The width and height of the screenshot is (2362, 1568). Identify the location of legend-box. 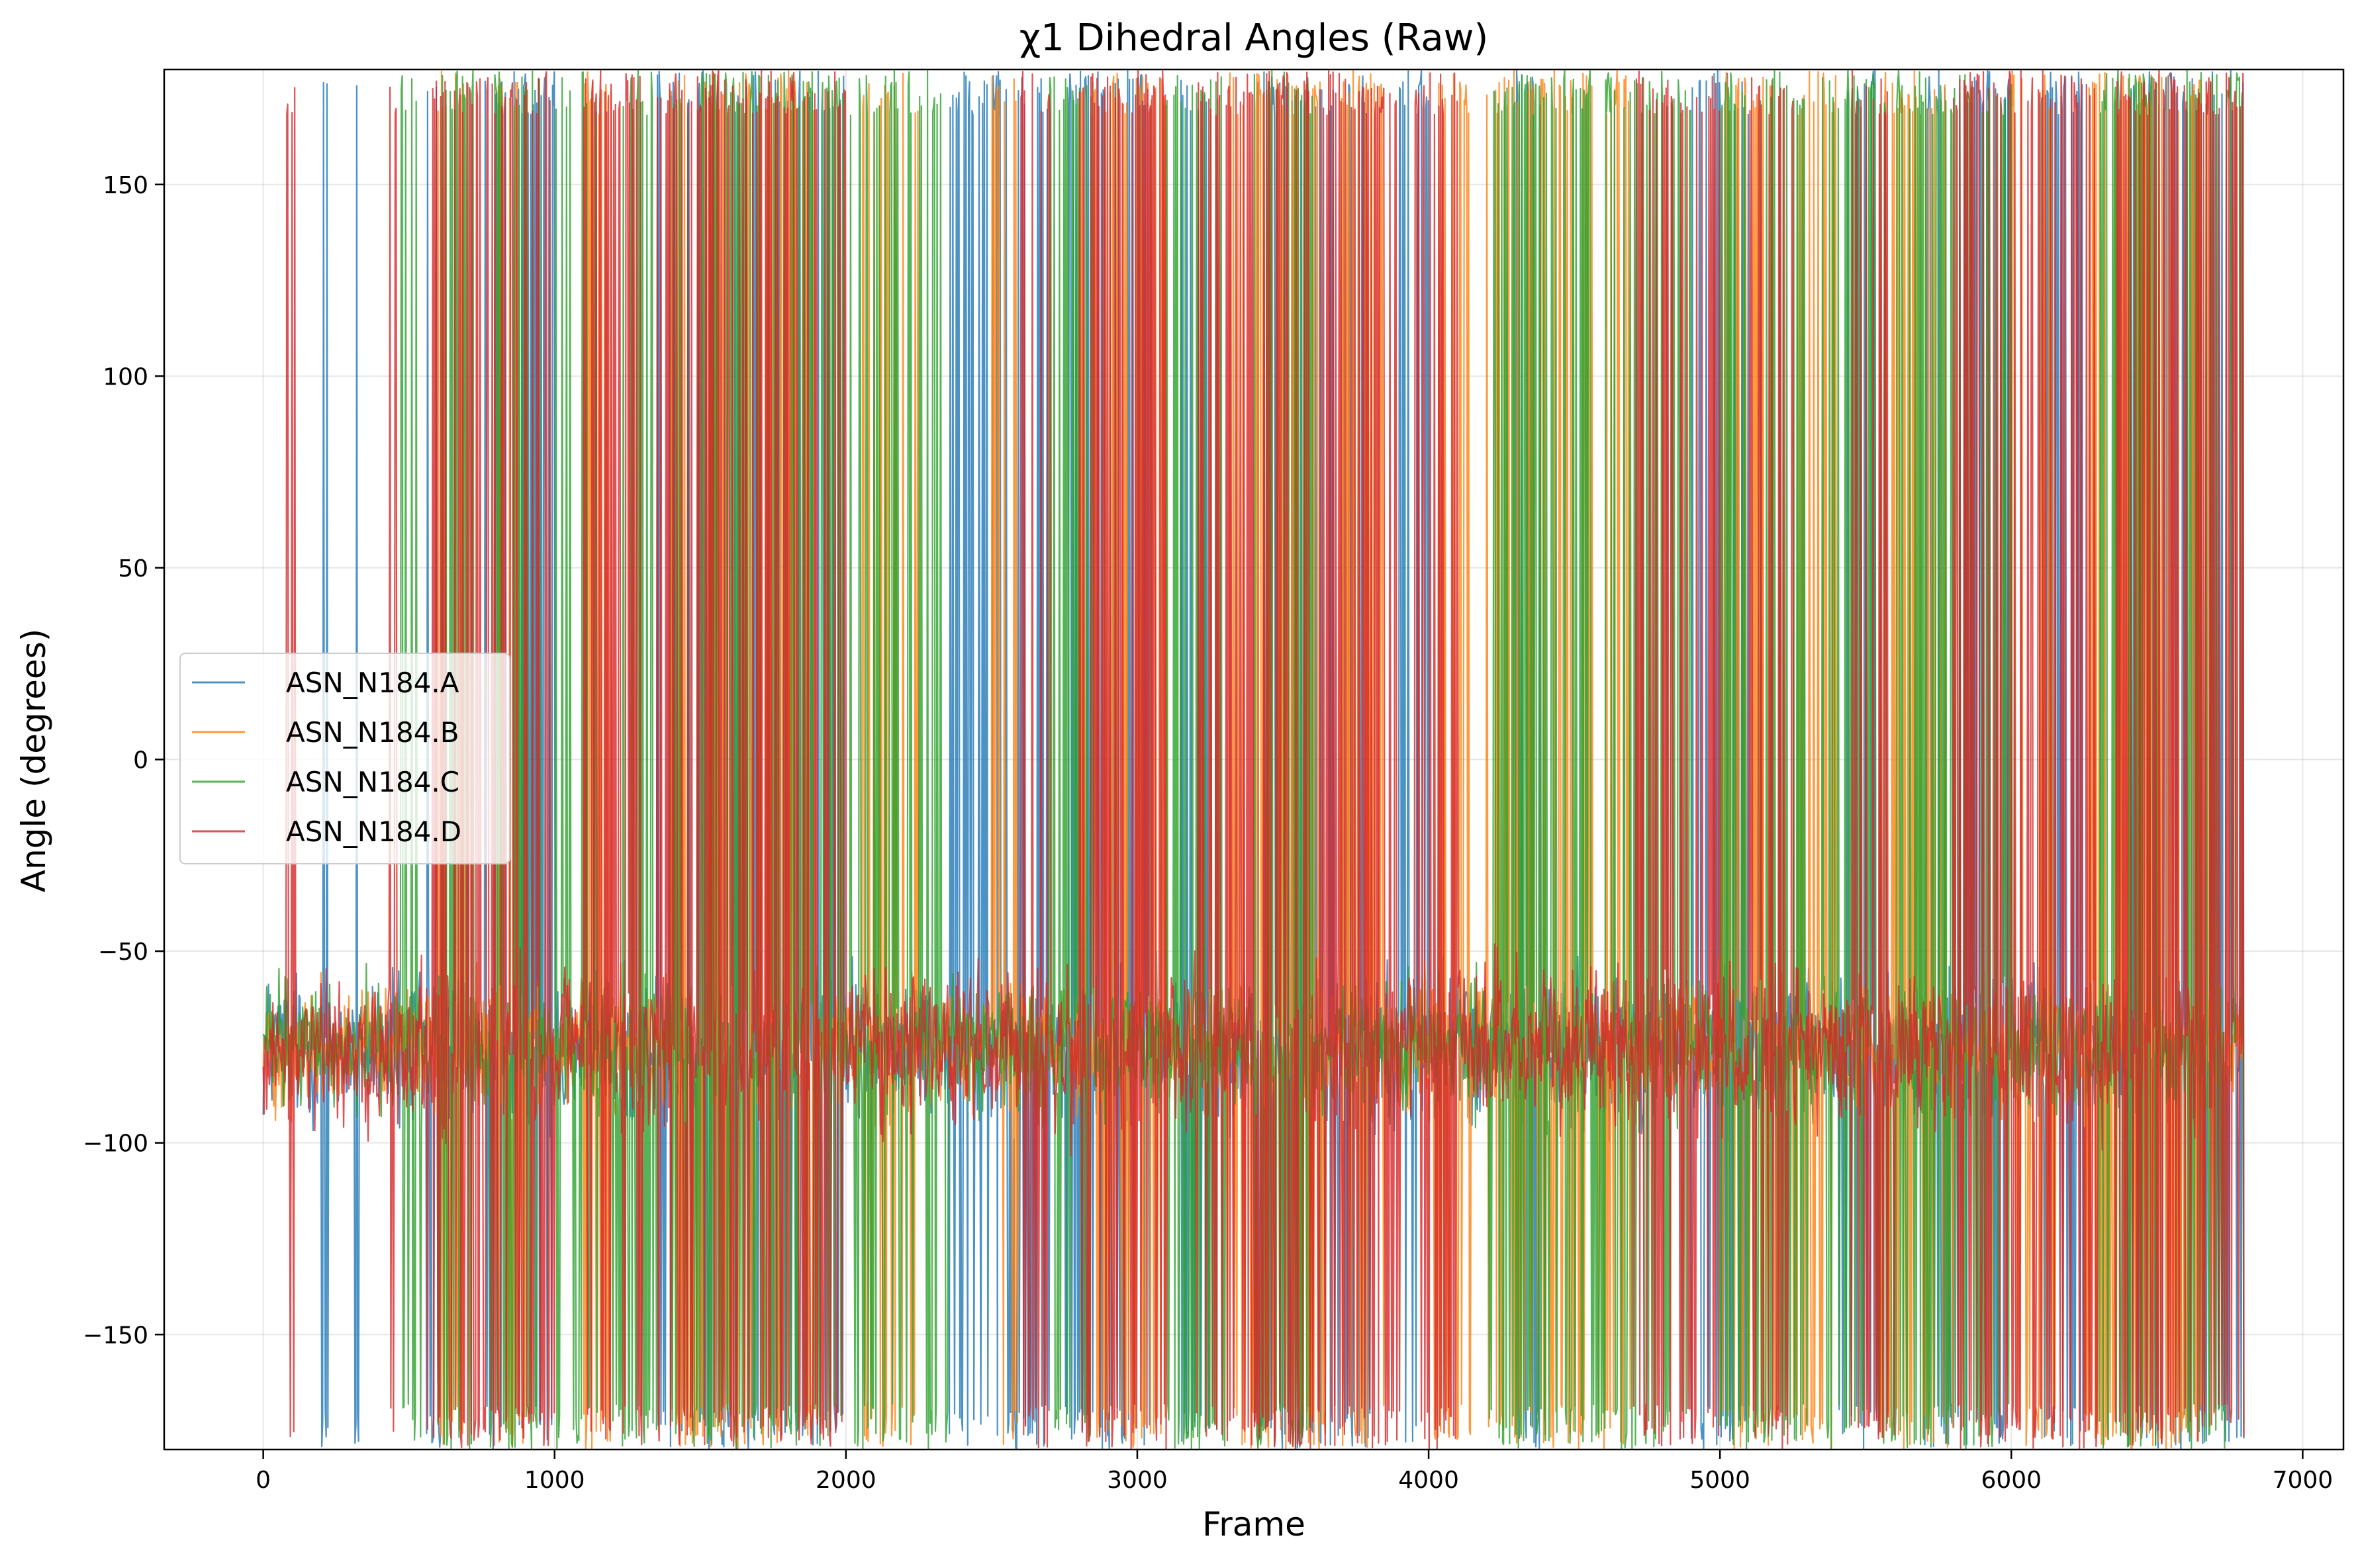
(344, 758).